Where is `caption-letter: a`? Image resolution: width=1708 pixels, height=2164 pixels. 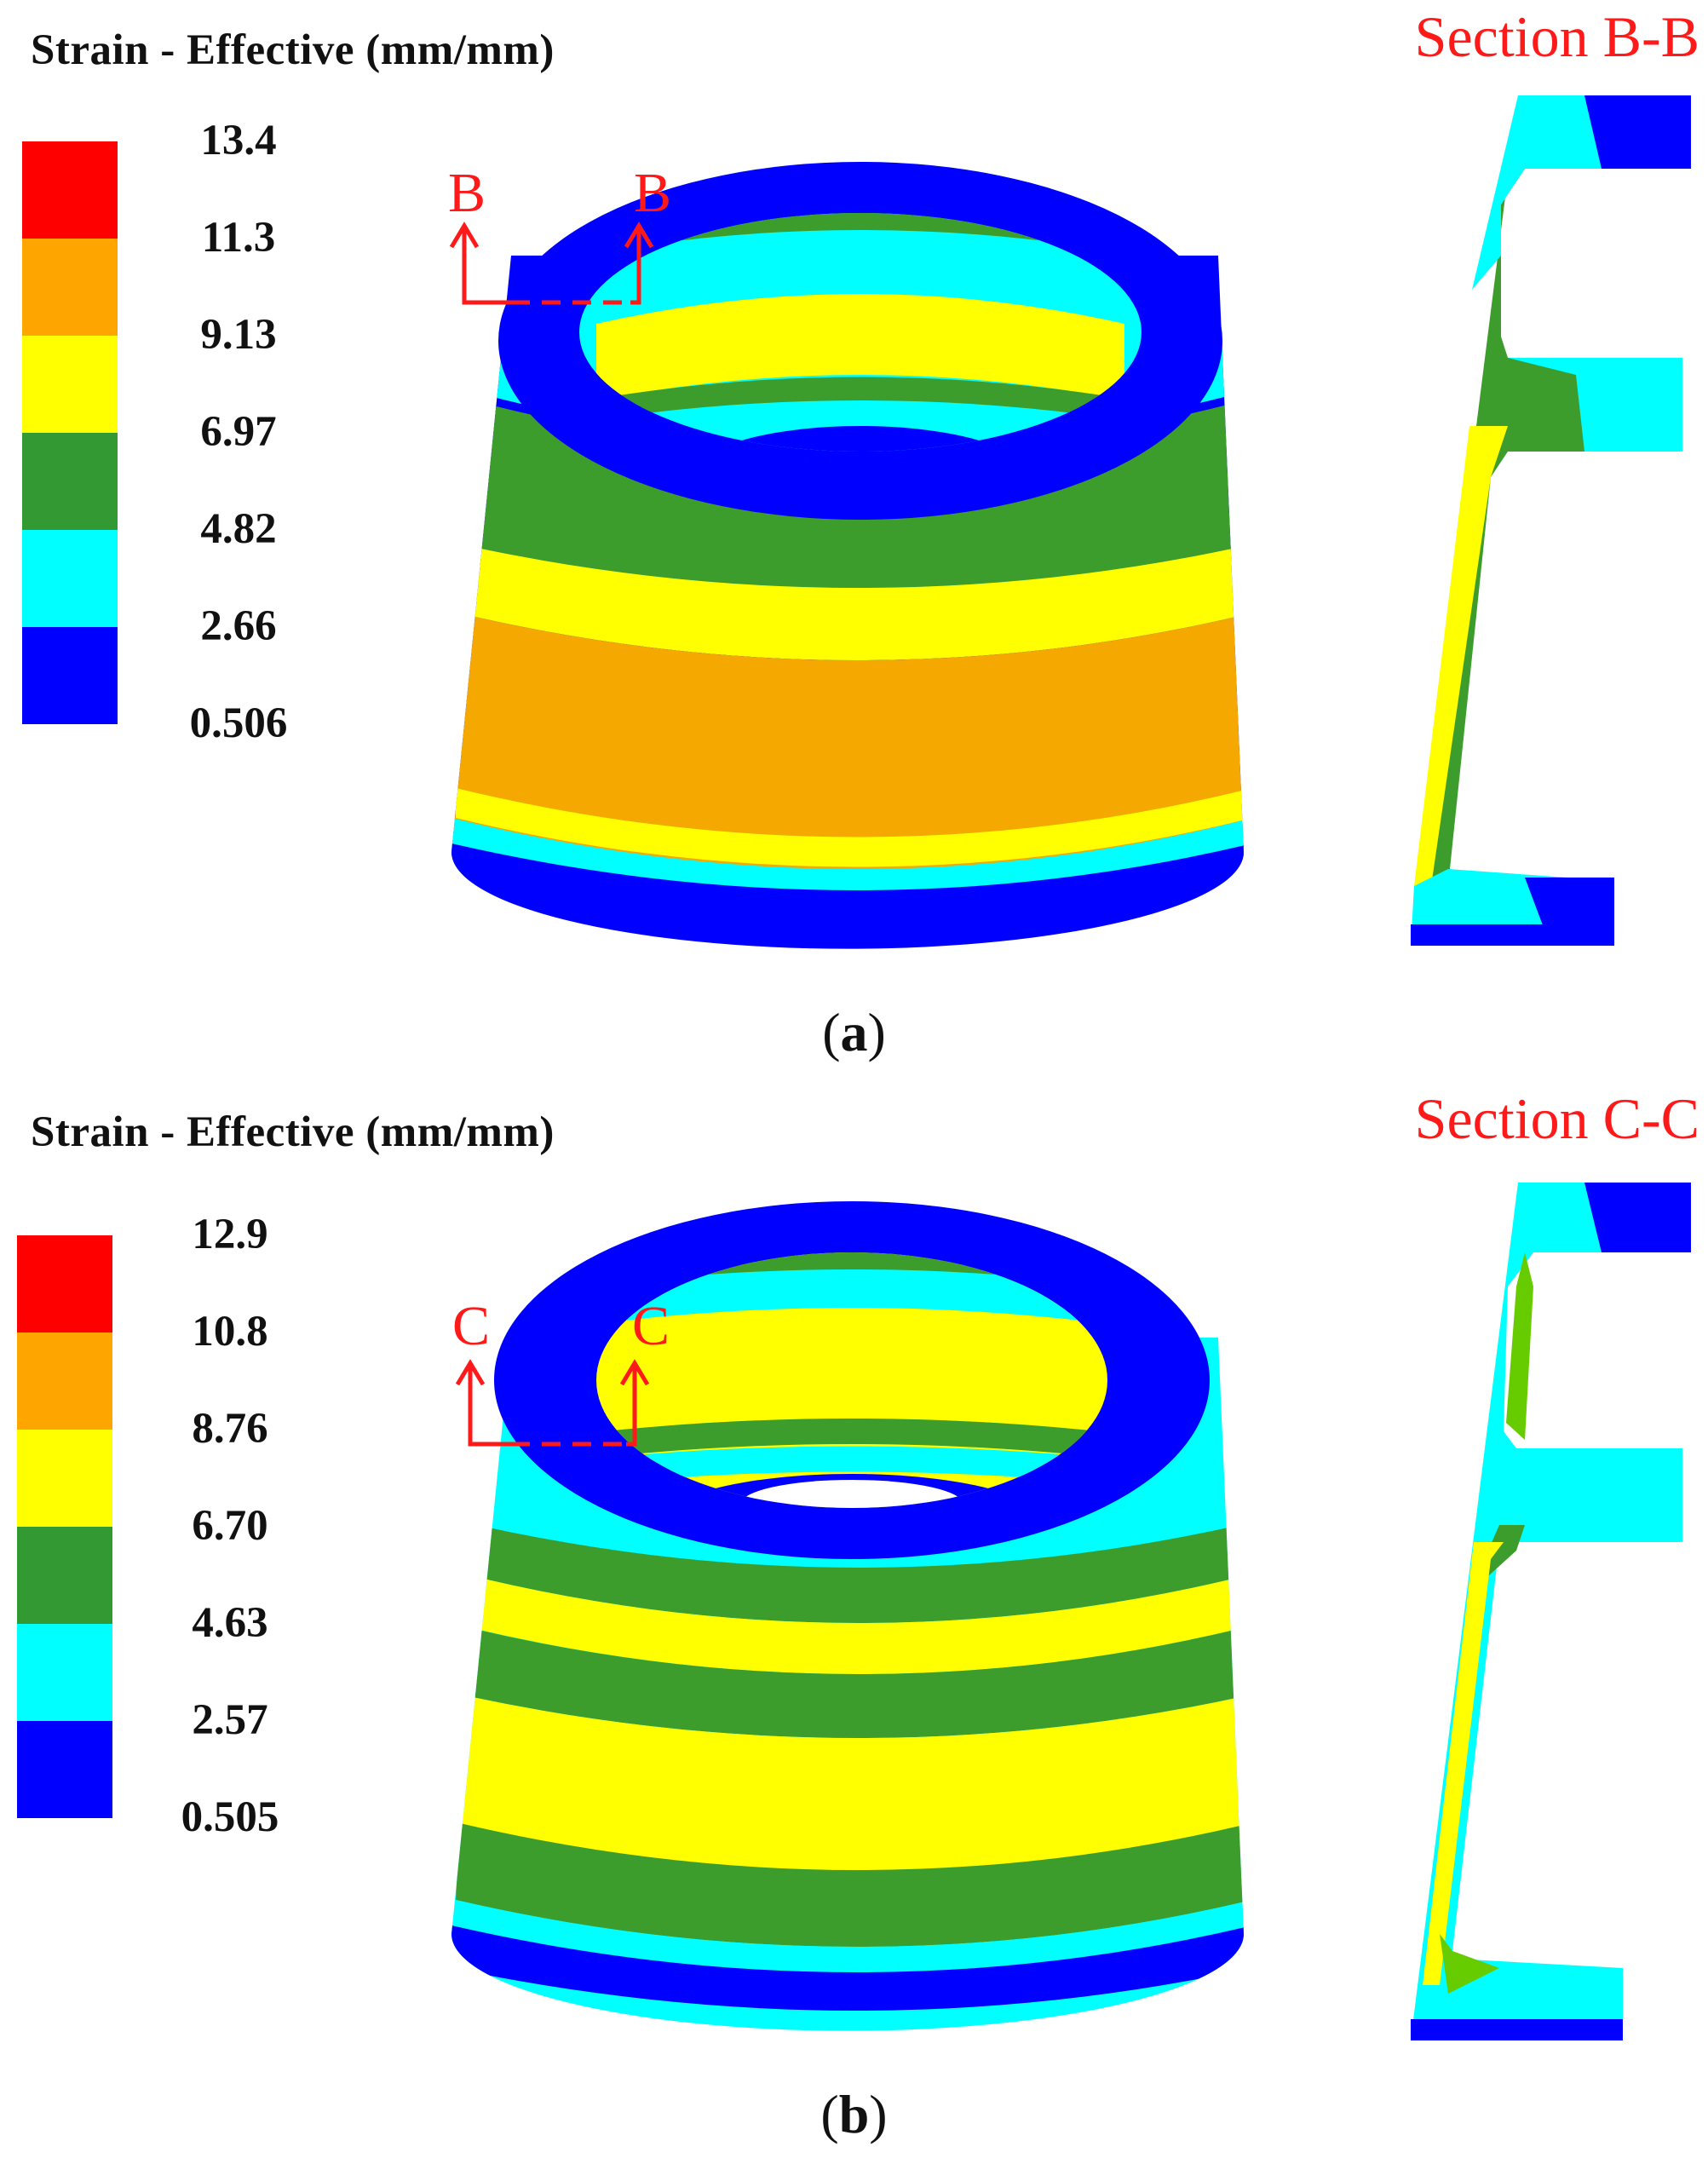
caption-letter: a is located at coordinates (854, 1032).